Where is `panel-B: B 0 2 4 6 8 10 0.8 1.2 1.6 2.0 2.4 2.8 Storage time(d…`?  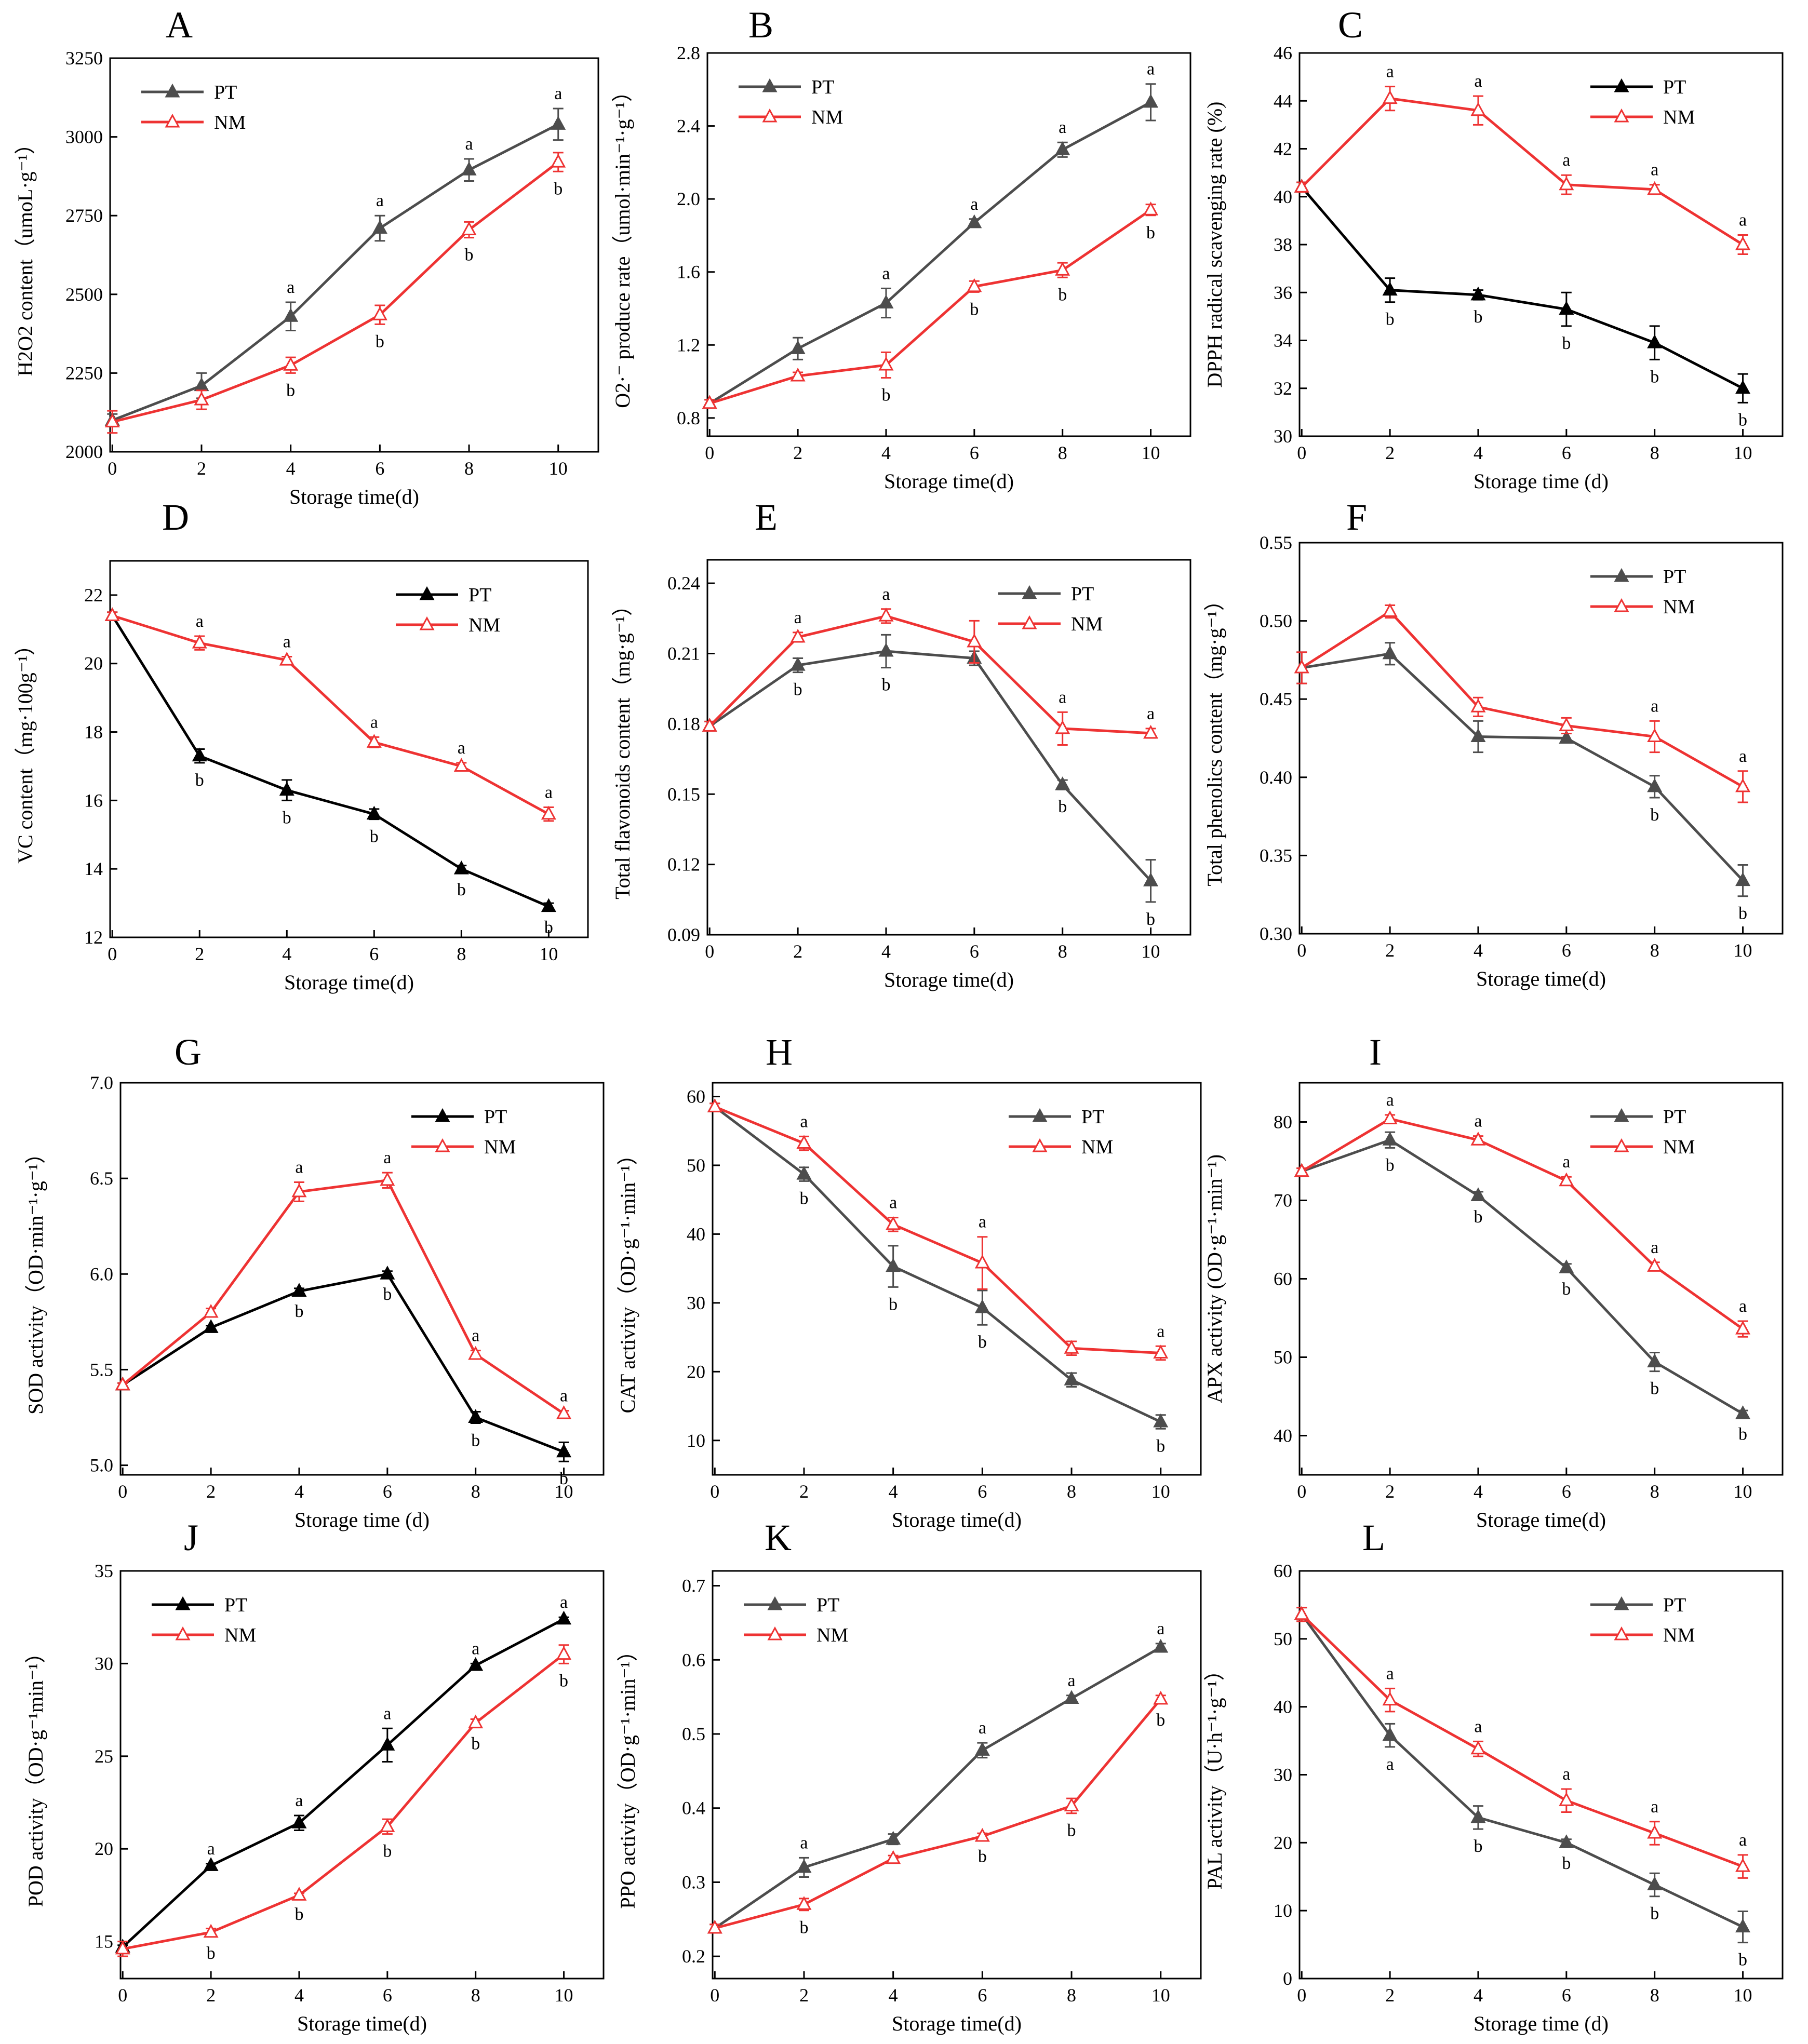
panel-B: B 0 2 4 6 8 10 0.8 1.2 1.6 2.0 2.4 2.8 Storage time(d… is located at coordinates (901, 248).